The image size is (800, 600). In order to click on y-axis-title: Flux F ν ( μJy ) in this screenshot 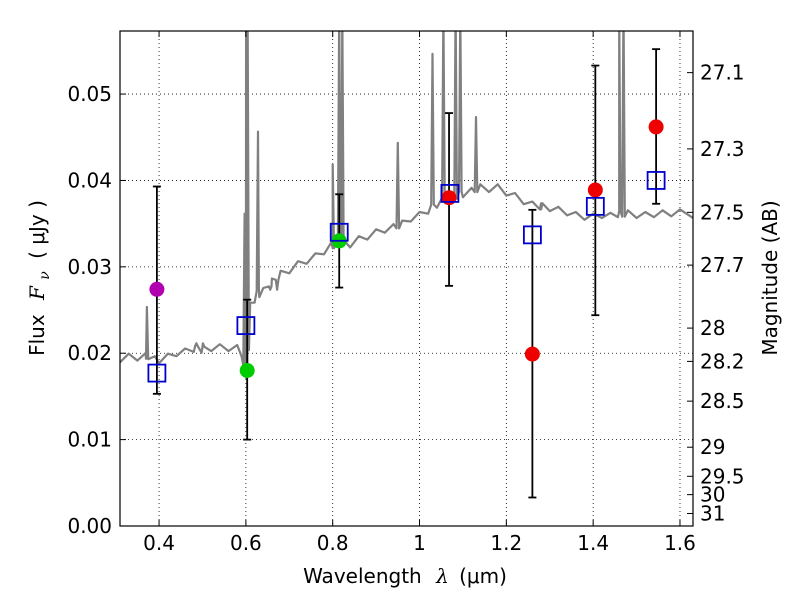, I will do `click(39, 278)`.